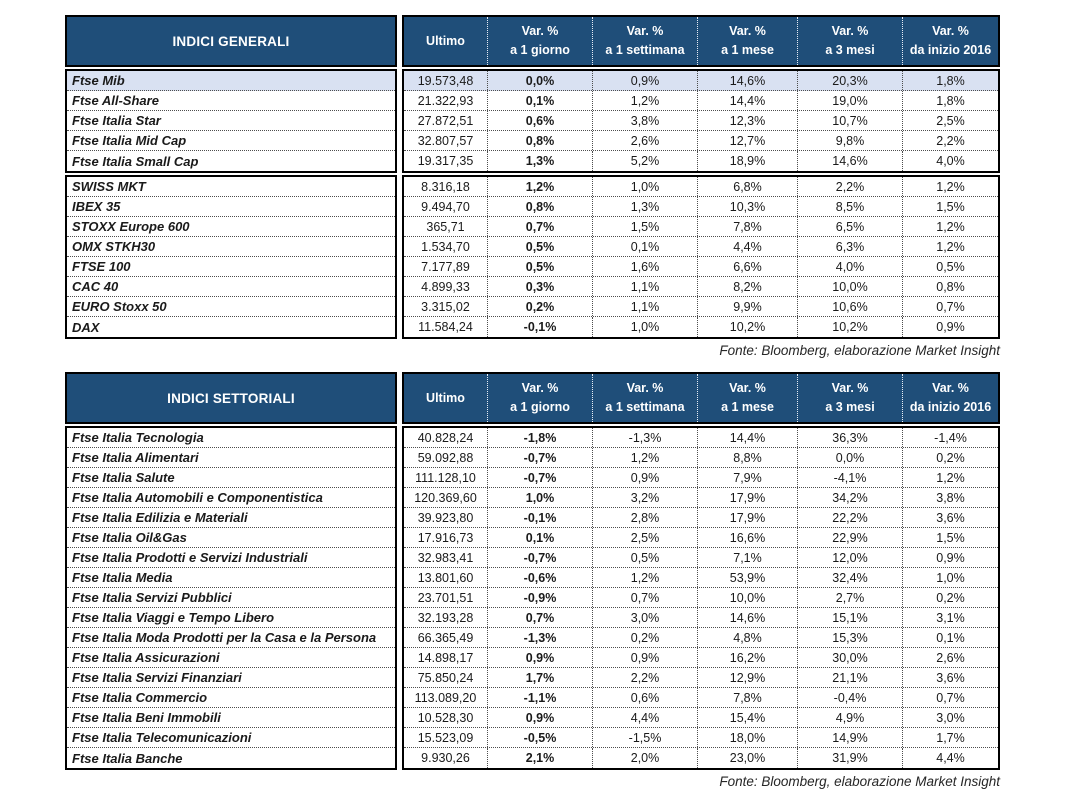 This screenshot has height=799, width=1067. Describe the element at coordinates (446, 437) in the screenshot. I see `ultimo-value-cell: 40.828,24` at that location.